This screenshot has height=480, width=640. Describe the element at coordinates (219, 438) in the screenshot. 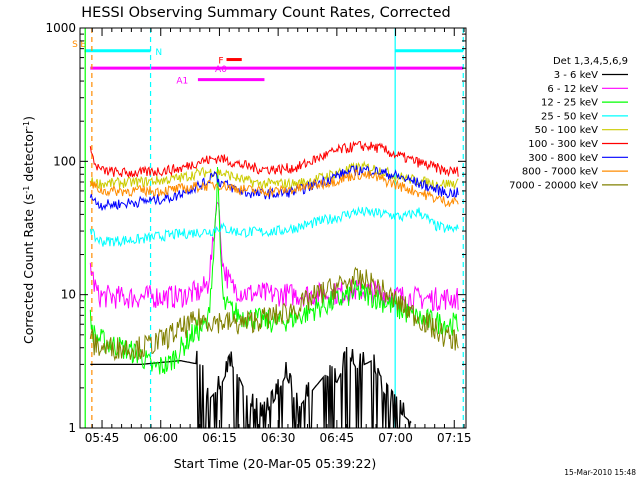

I see `x-tick-label: 06:15` at that location.